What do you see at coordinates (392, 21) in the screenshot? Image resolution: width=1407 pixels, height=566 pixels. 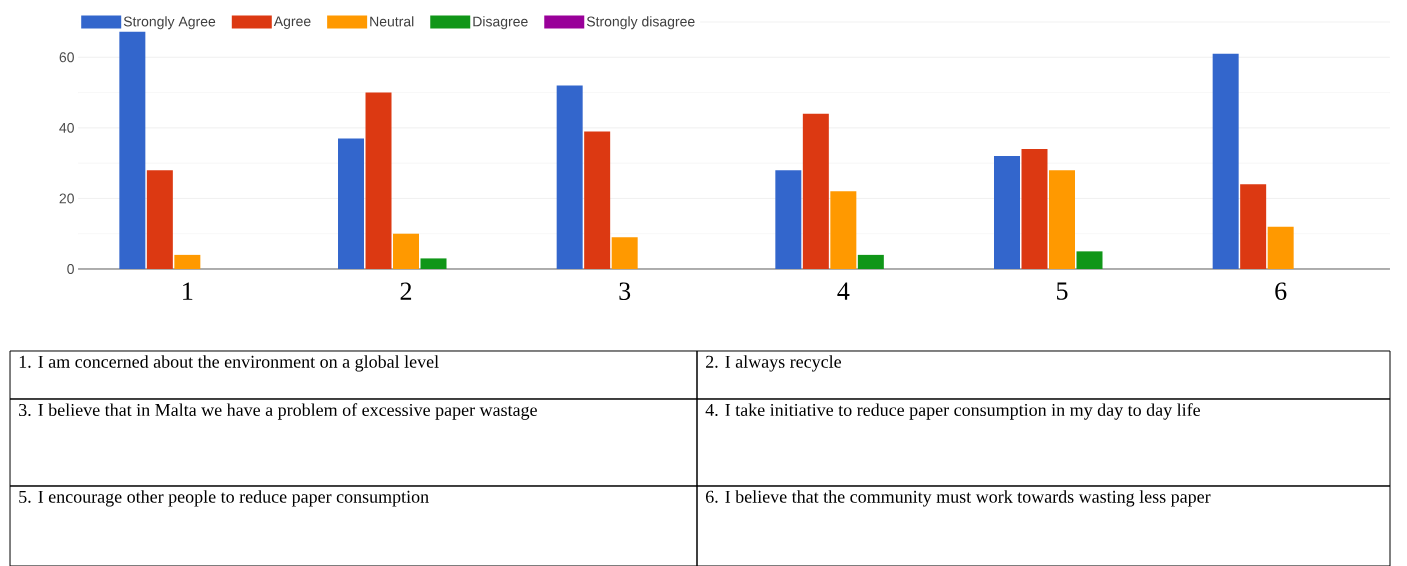 I see `legend-label: Neutral` at bounding box center [392, 21].